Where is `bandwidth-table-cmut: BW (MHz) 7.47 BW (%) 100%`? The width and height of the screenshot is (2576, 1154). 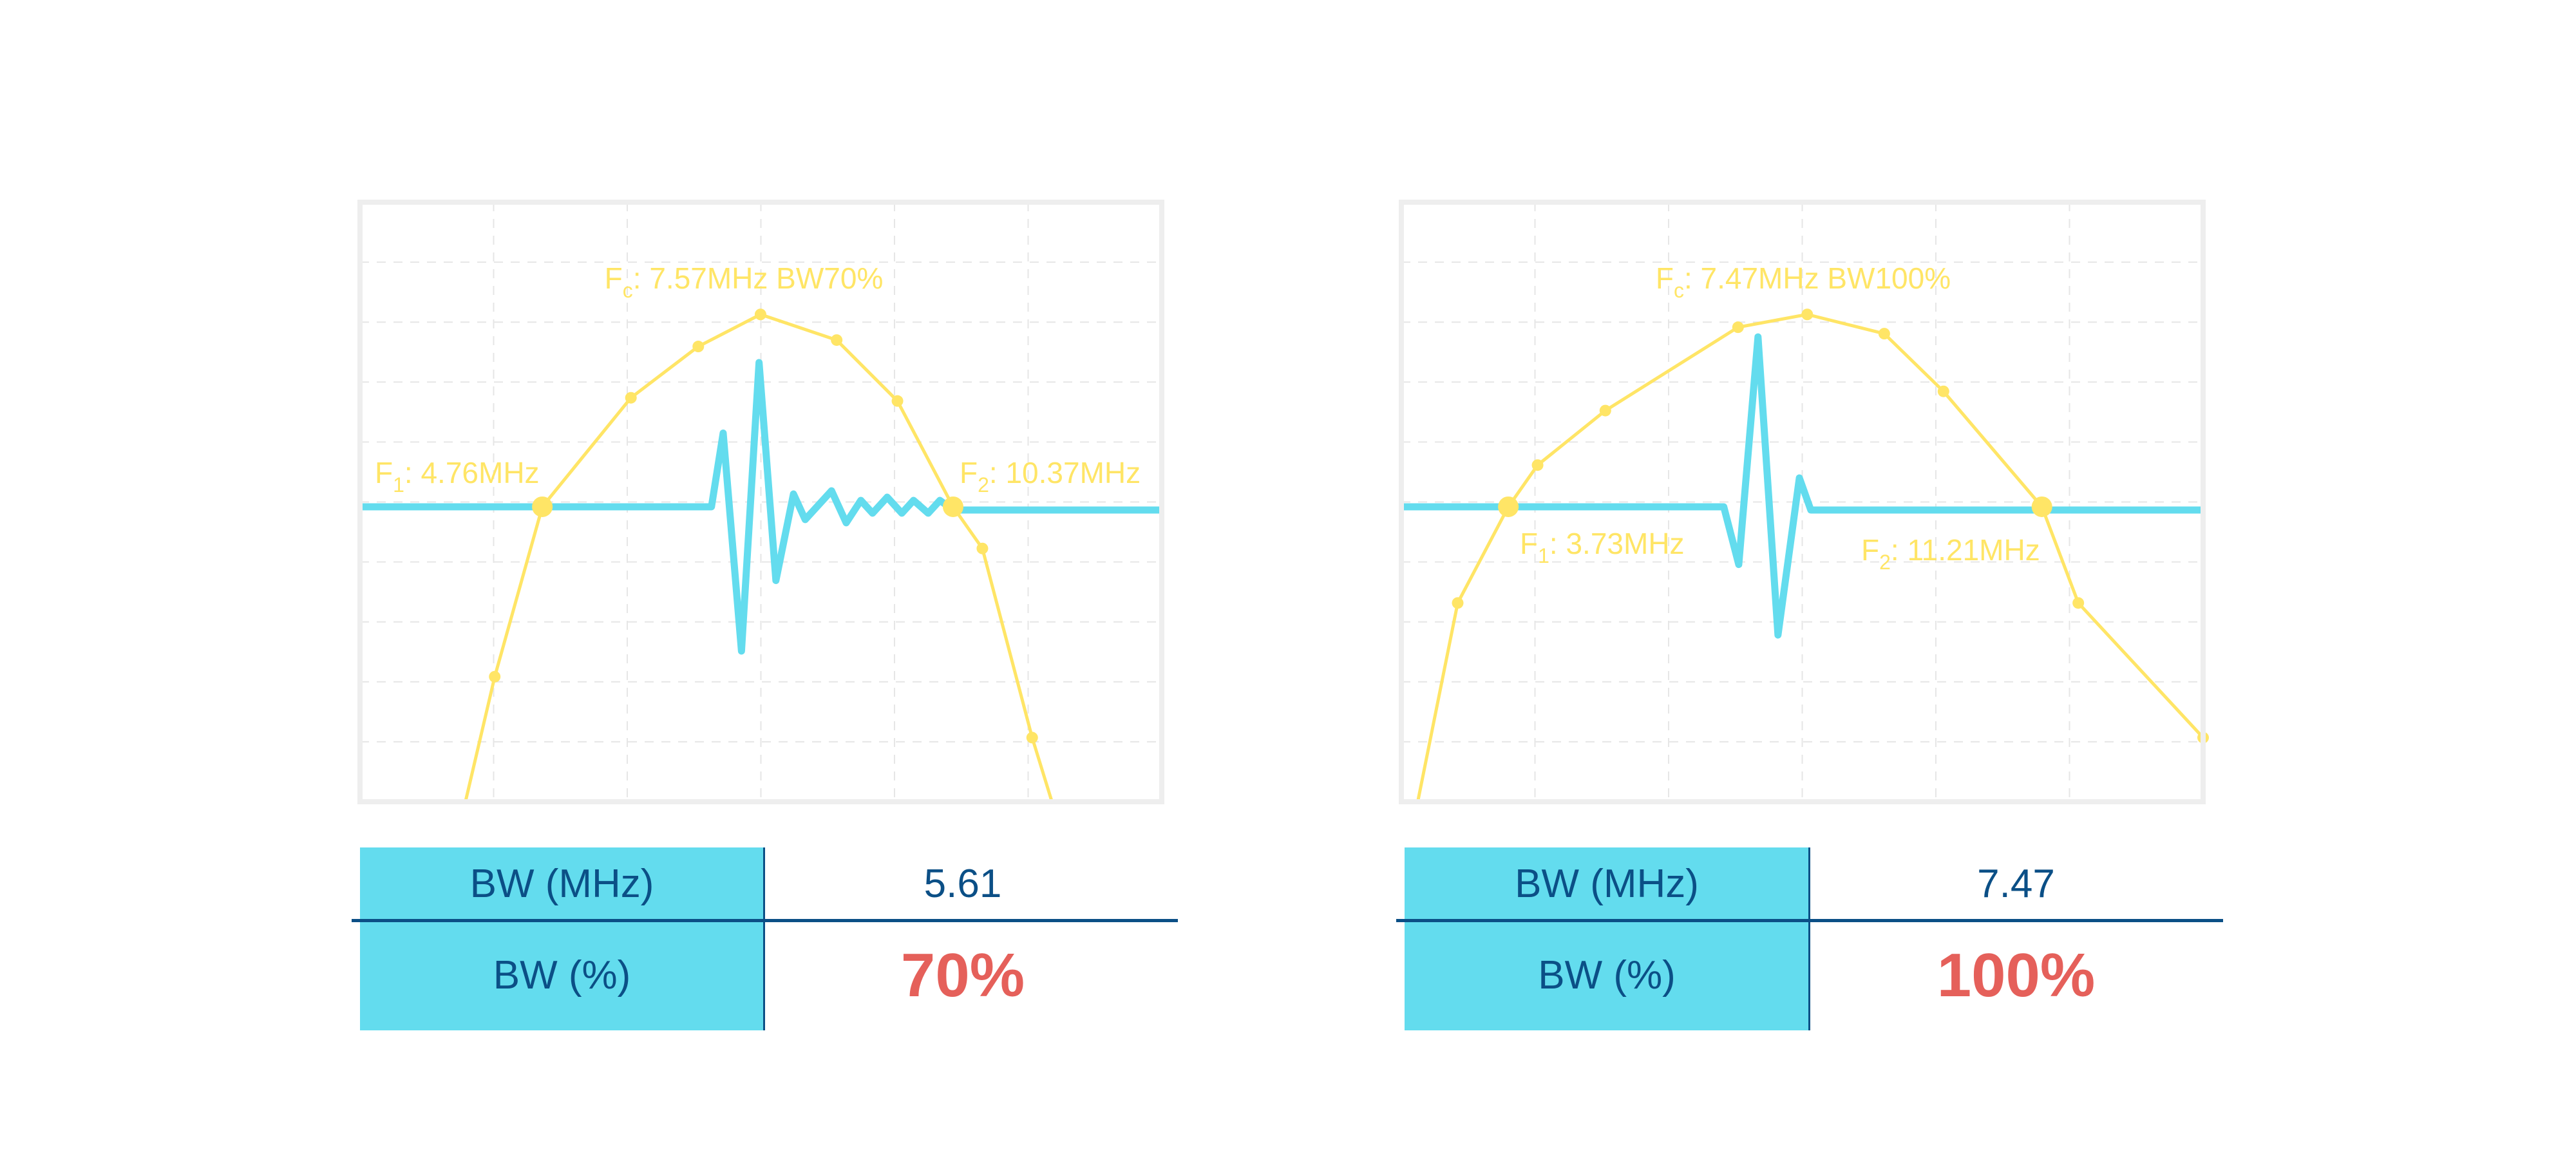
bandwidth-table-cmut: BW (MHz) 7.47 BW (%) 100% is located at coordinates (1810, 938).